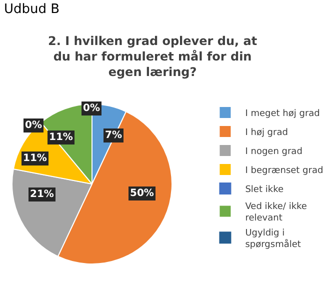 This screenshot has height=284, width=331. What do you see at coordinates (113, 135) in the screenshot?
I see `data-label: 7%` at bounding box center [113, 135].